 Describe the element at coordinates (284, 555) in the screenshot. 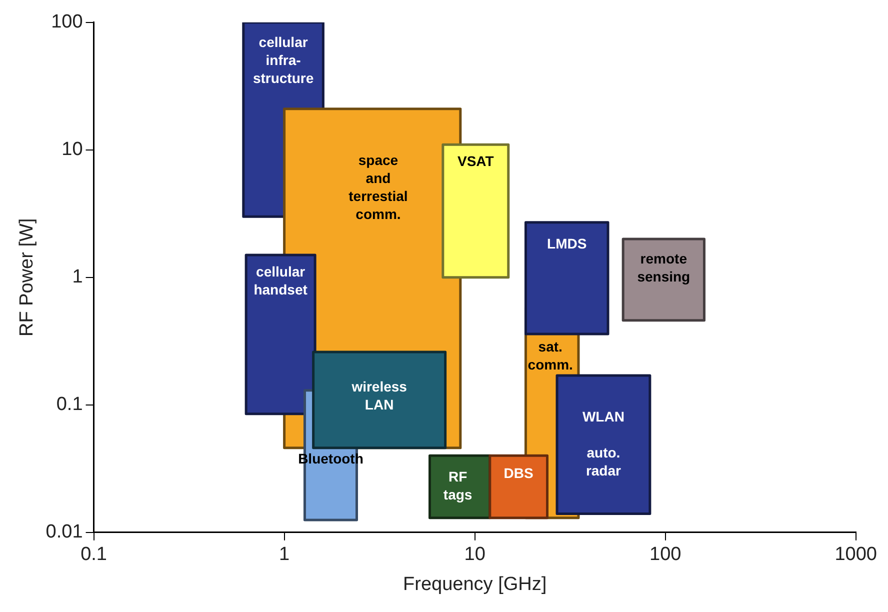

I see `x-tick-label: 1` at that location.